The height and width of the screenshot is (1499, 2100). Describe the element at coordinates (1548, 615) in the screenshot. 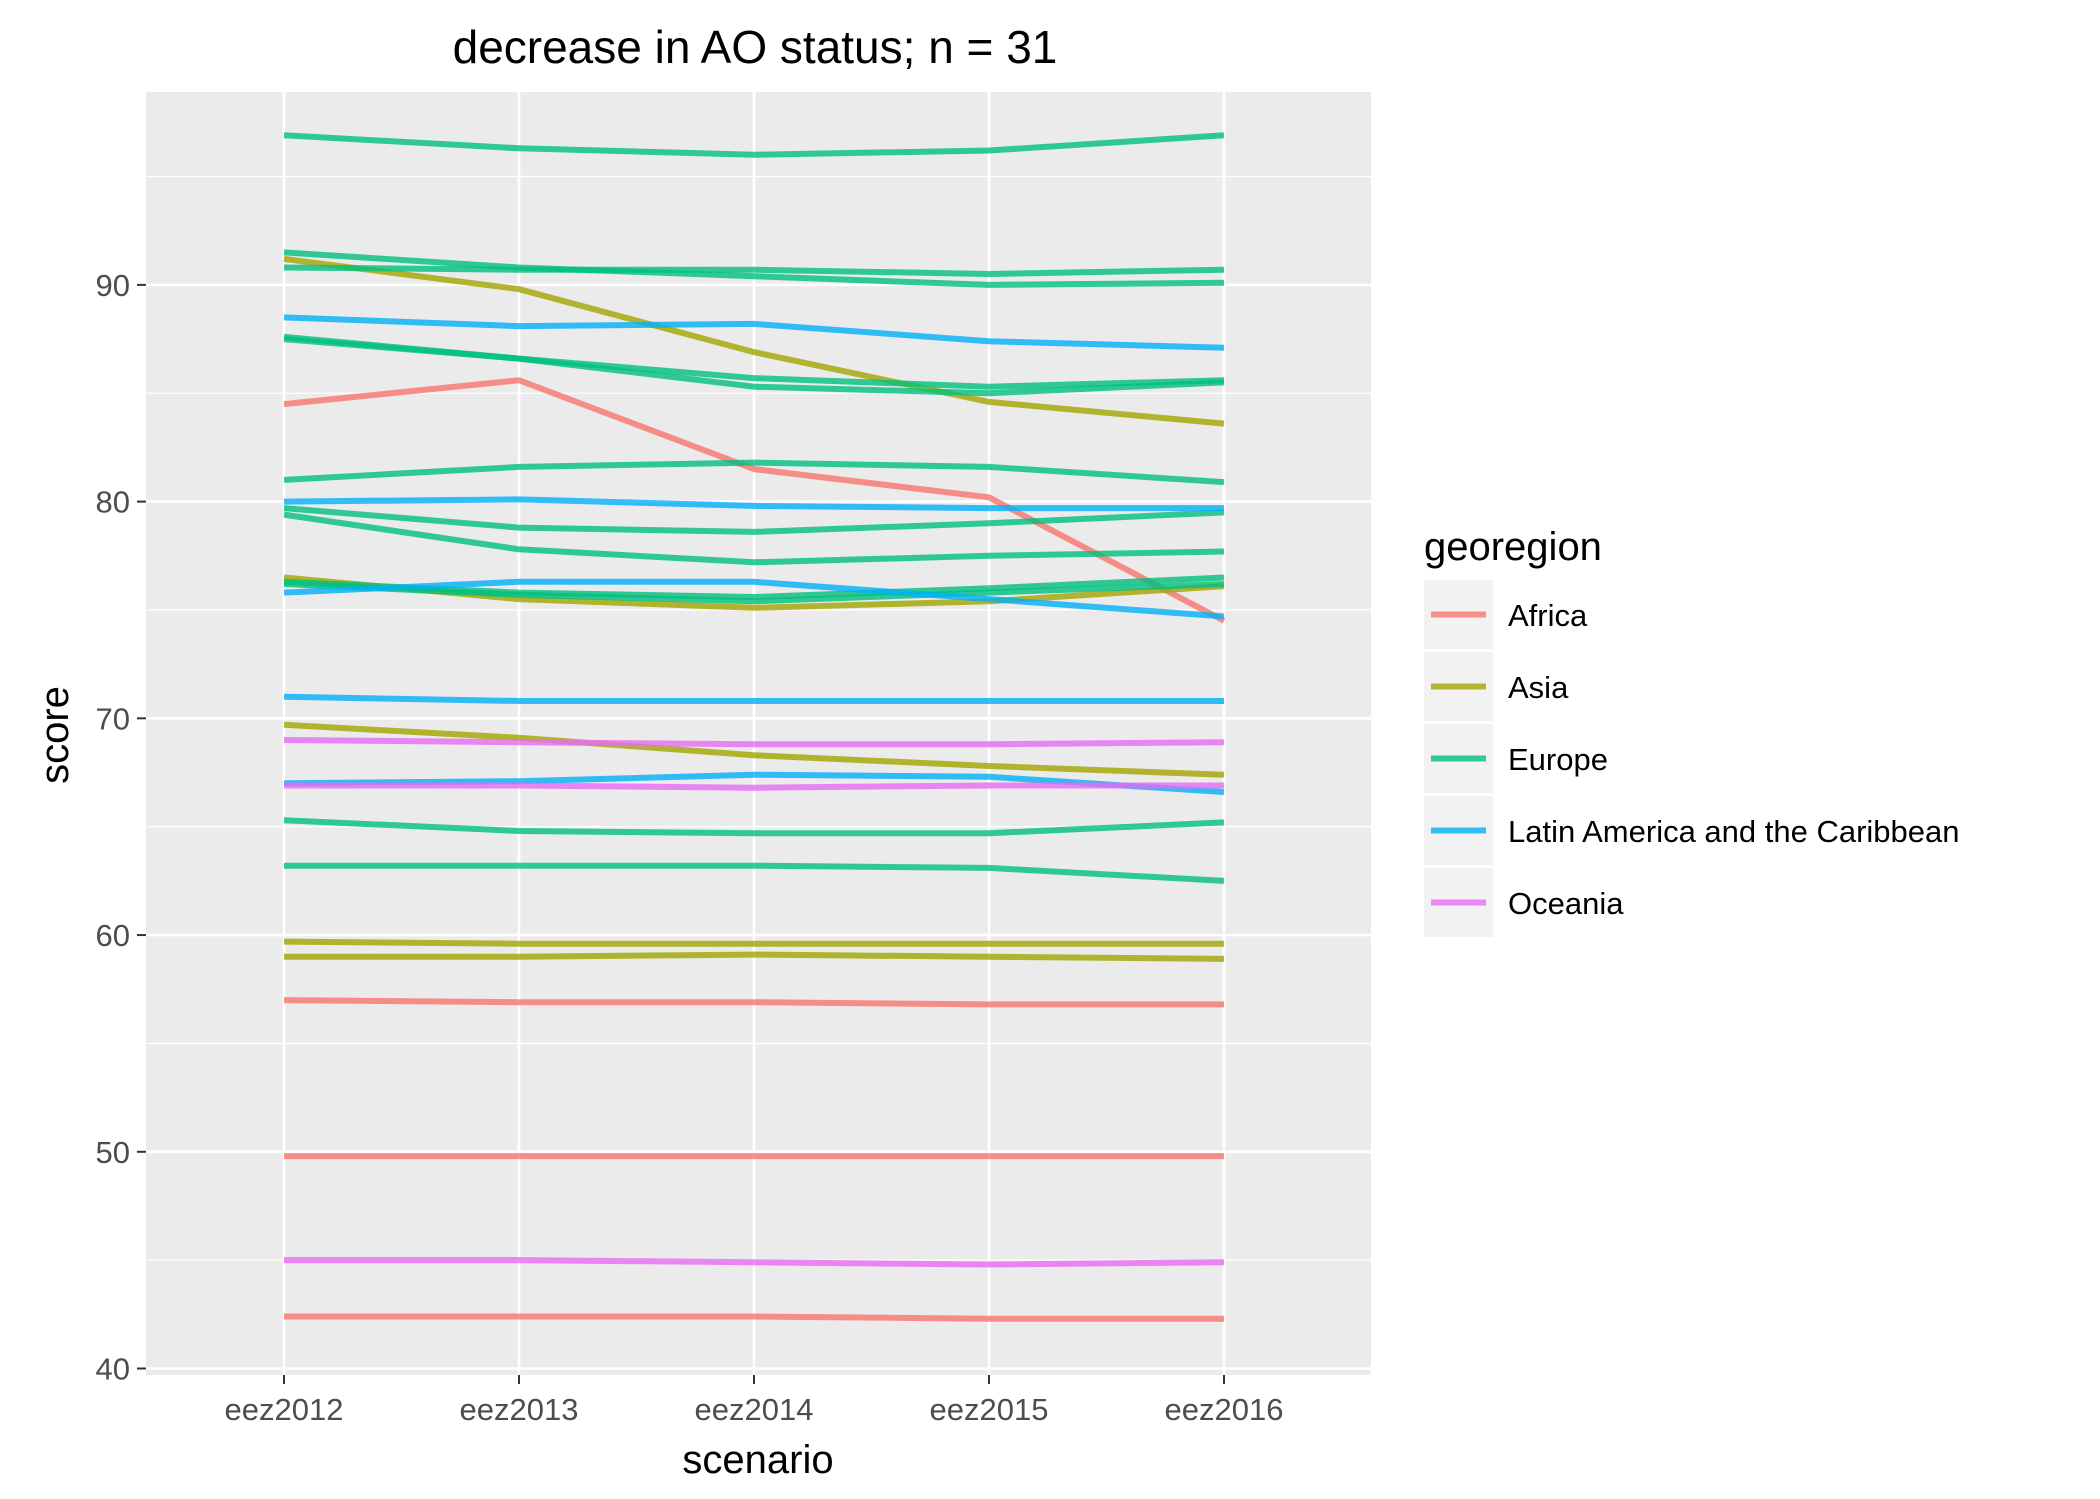

I see `legend-label: Africa` at that location.